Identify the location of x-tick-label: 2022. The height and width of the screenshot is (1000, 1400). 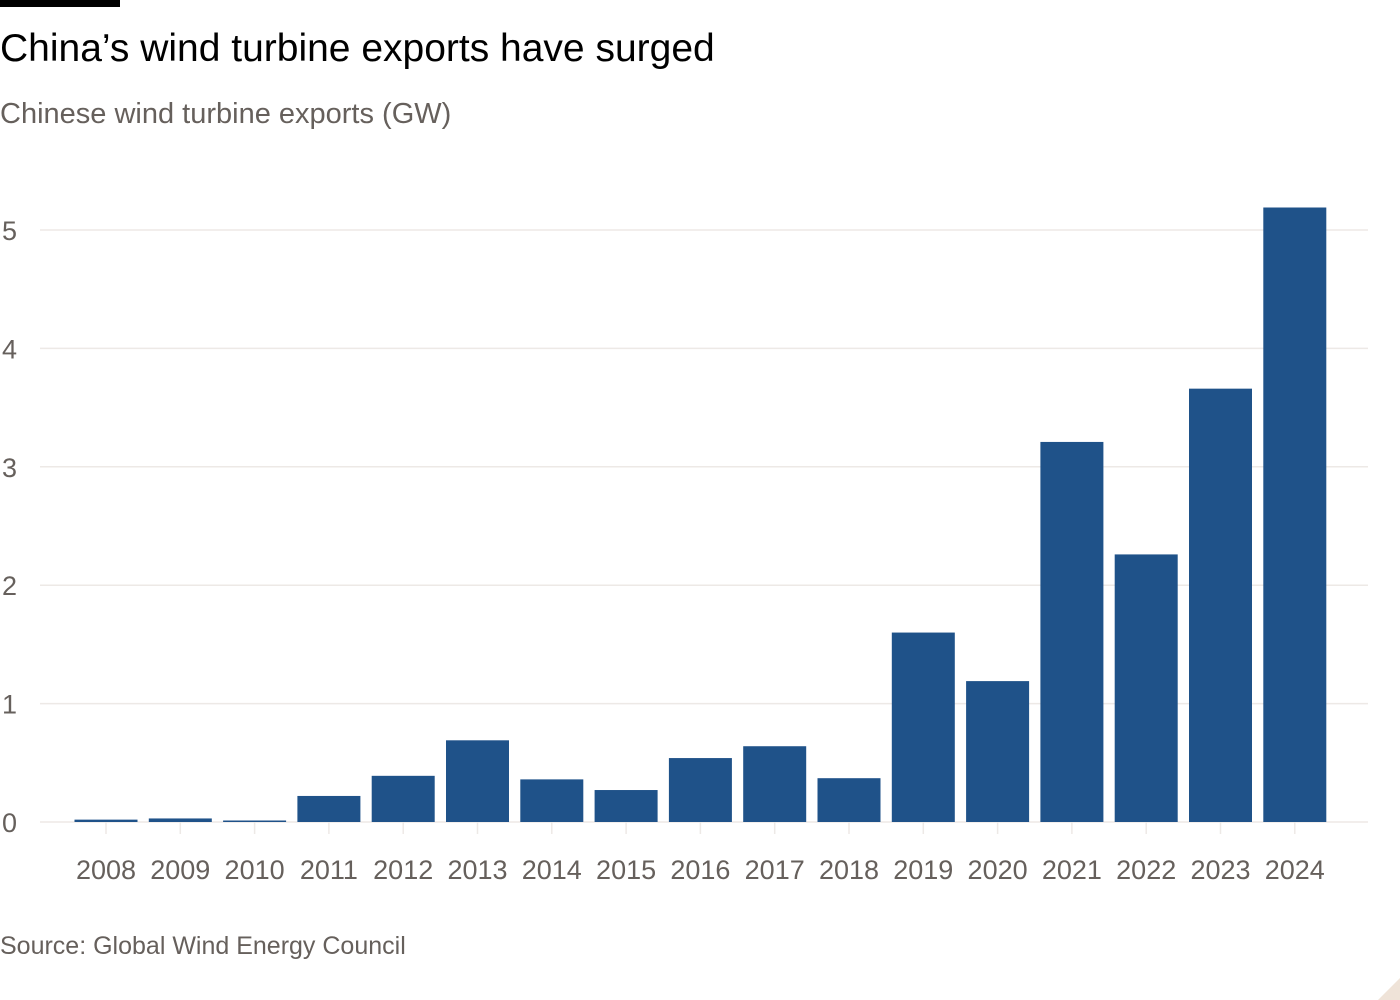
(1146, 870).